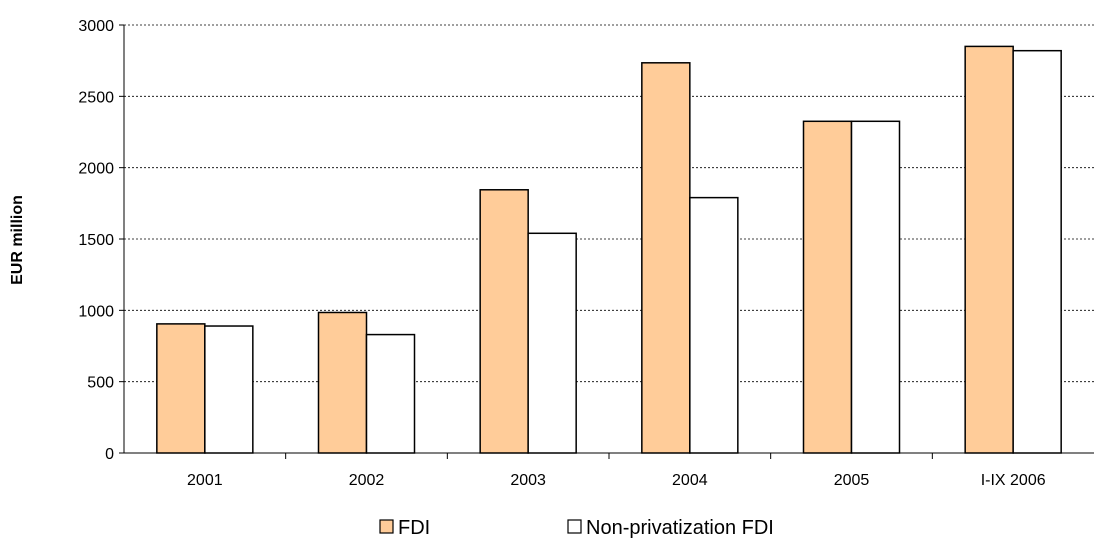 This screenshot has height=555, width=1104. What do you see at coordinates (96, 311) in the screenshot?
I see `y-tick-label: 1000` at bounding box center [96, 311].